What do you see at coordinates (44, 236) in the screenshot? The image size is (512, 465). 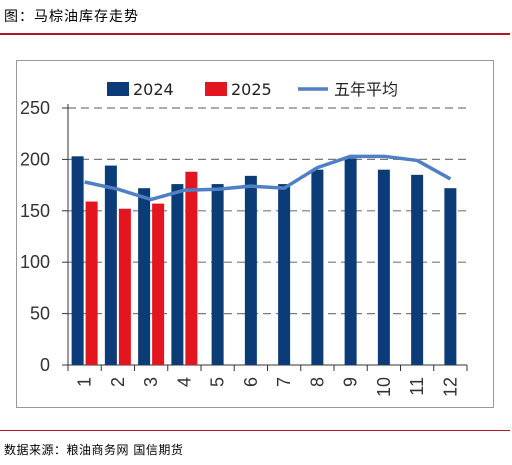 I see `y-axis: 0 50 100 150 200 250` at bounding box center [44, 236].